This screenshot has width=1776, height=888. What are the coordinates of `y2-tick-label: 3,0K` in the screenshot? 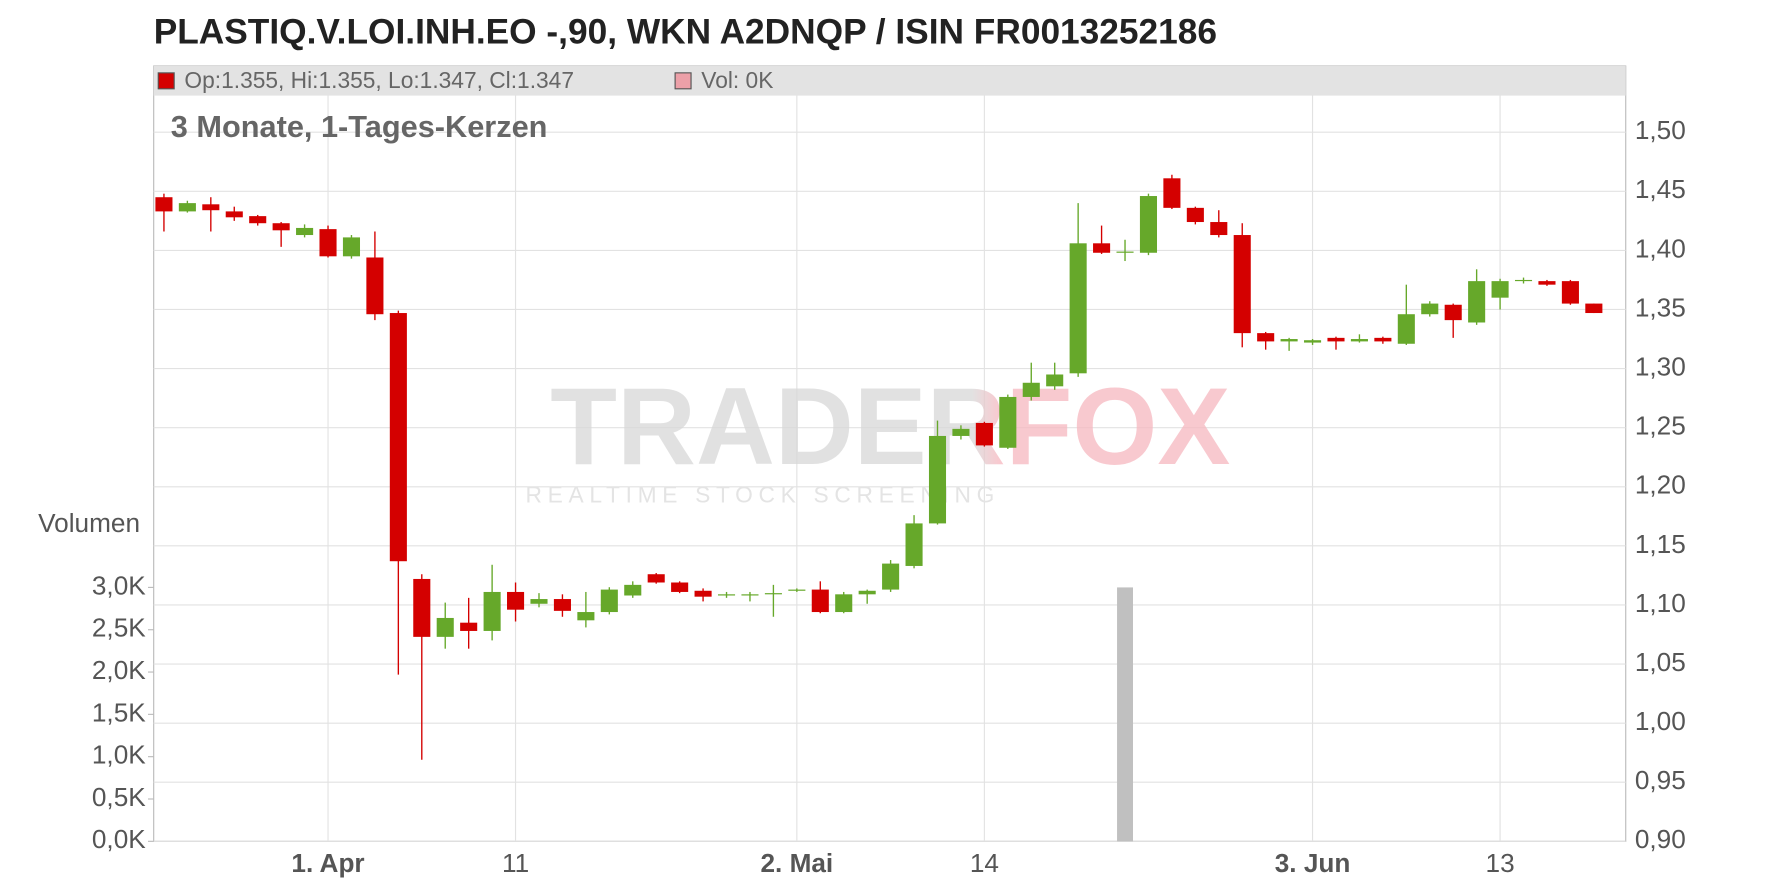 It's located at (119, 585).